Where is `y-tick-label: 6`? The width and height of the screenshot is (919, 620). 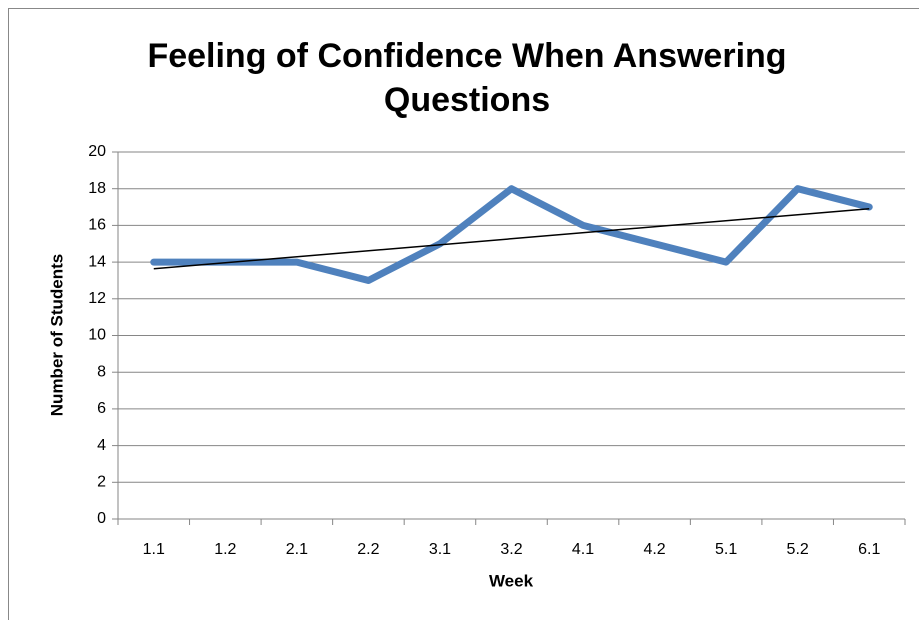
y-tick-label: 6 is located at coordinates (101, 408).